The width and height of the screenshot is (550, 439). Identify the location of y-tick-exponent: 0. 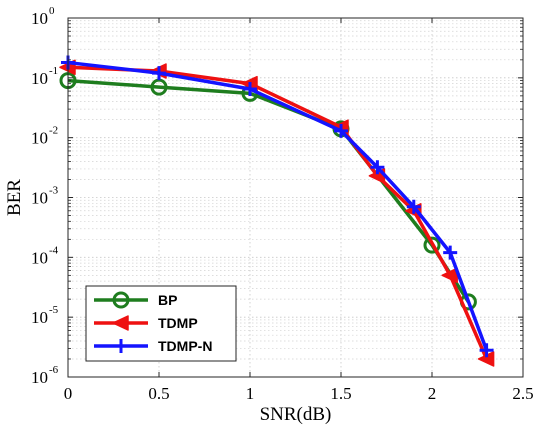
(52, 11).